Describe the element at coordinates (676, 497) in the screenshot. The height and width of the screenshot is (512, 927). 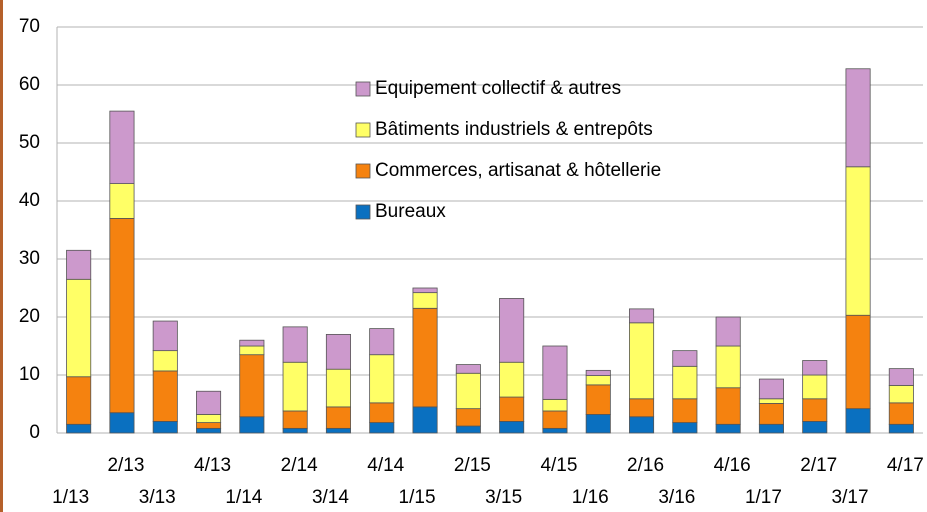
I see `x-tick-label: 3/16` at that location.